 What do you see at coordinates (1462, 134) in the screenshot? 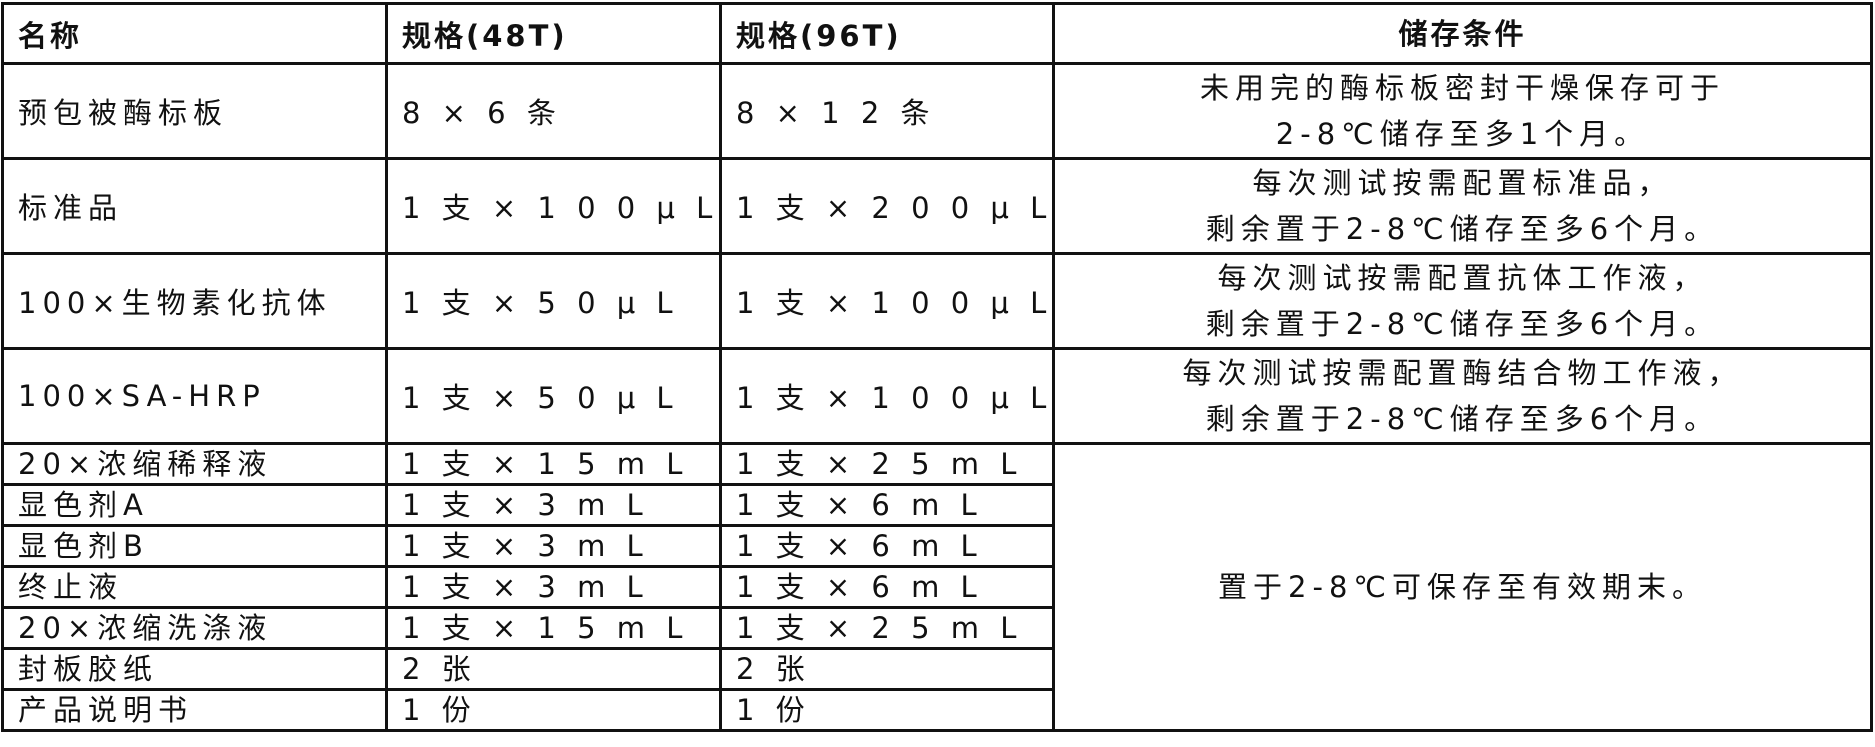
I see `storage-line: 2-8℃储存至多1个月。` at bounding box center [1462, 134].